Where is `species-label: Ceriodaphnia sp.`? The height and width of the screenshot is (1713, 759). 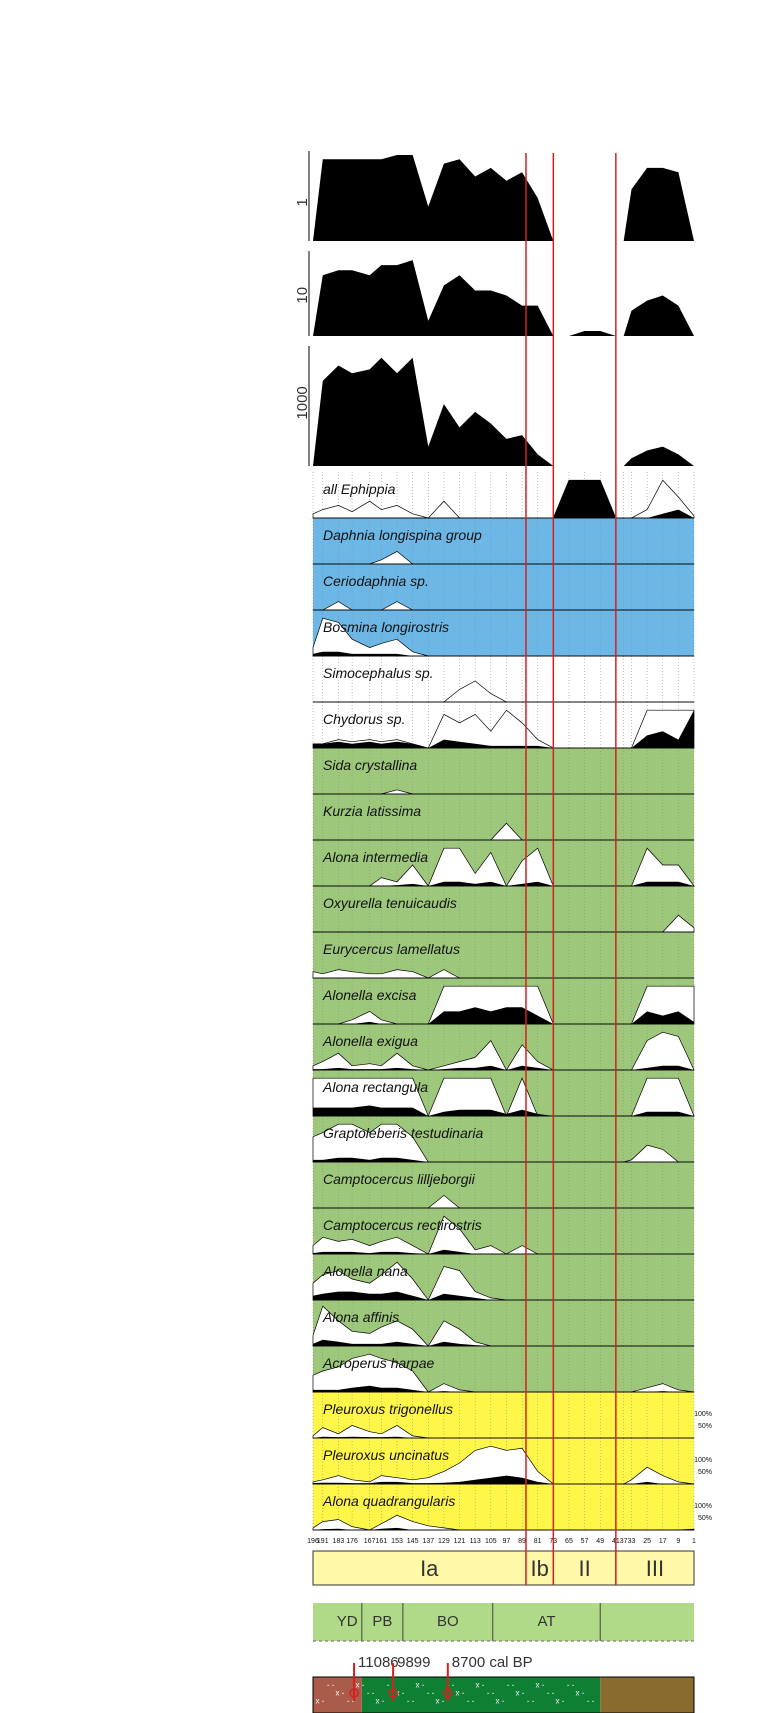
species-label: Ceriodaphnia sp. is located at coordinates (376, 581).